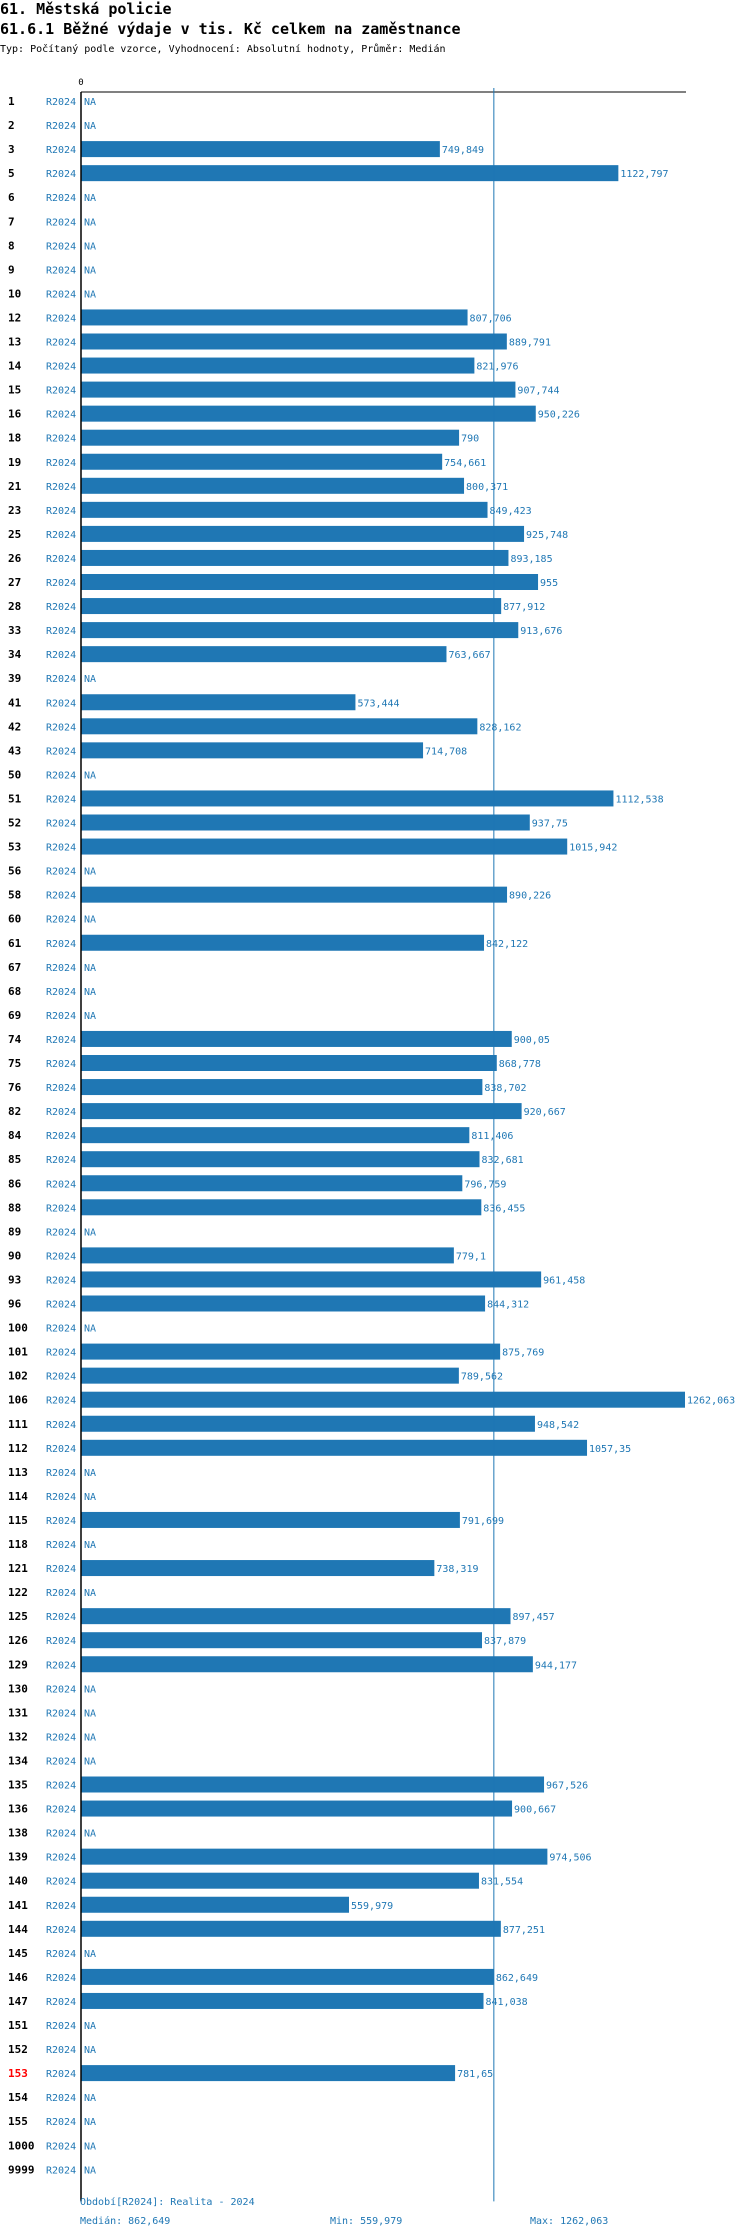 The height and width of the screenshot is (2240, 750). What do you see at coordinates (14, 1231) in the screenshot?
I see `row-id-label: 89` at bounding box center [14, 1231].